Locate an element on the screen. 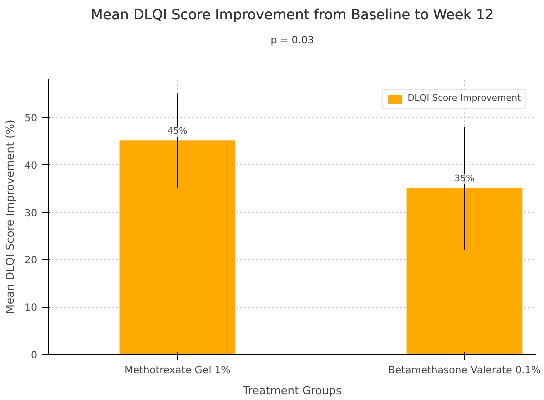  x-tick-label: Betamethasone Valerate 0.1% is located at coordinates (464, 371).